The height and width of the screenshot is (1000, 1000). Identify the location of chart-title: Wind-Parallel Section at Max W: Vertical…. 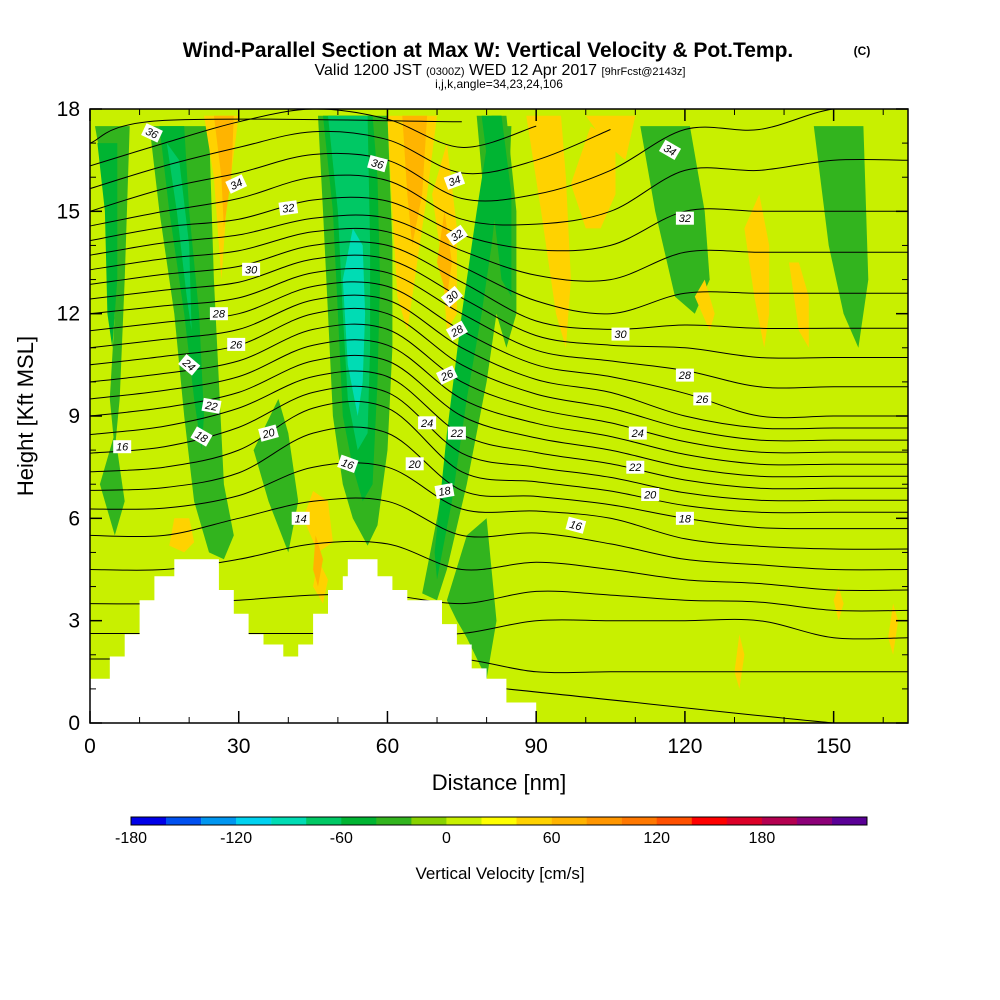
(488, 50).